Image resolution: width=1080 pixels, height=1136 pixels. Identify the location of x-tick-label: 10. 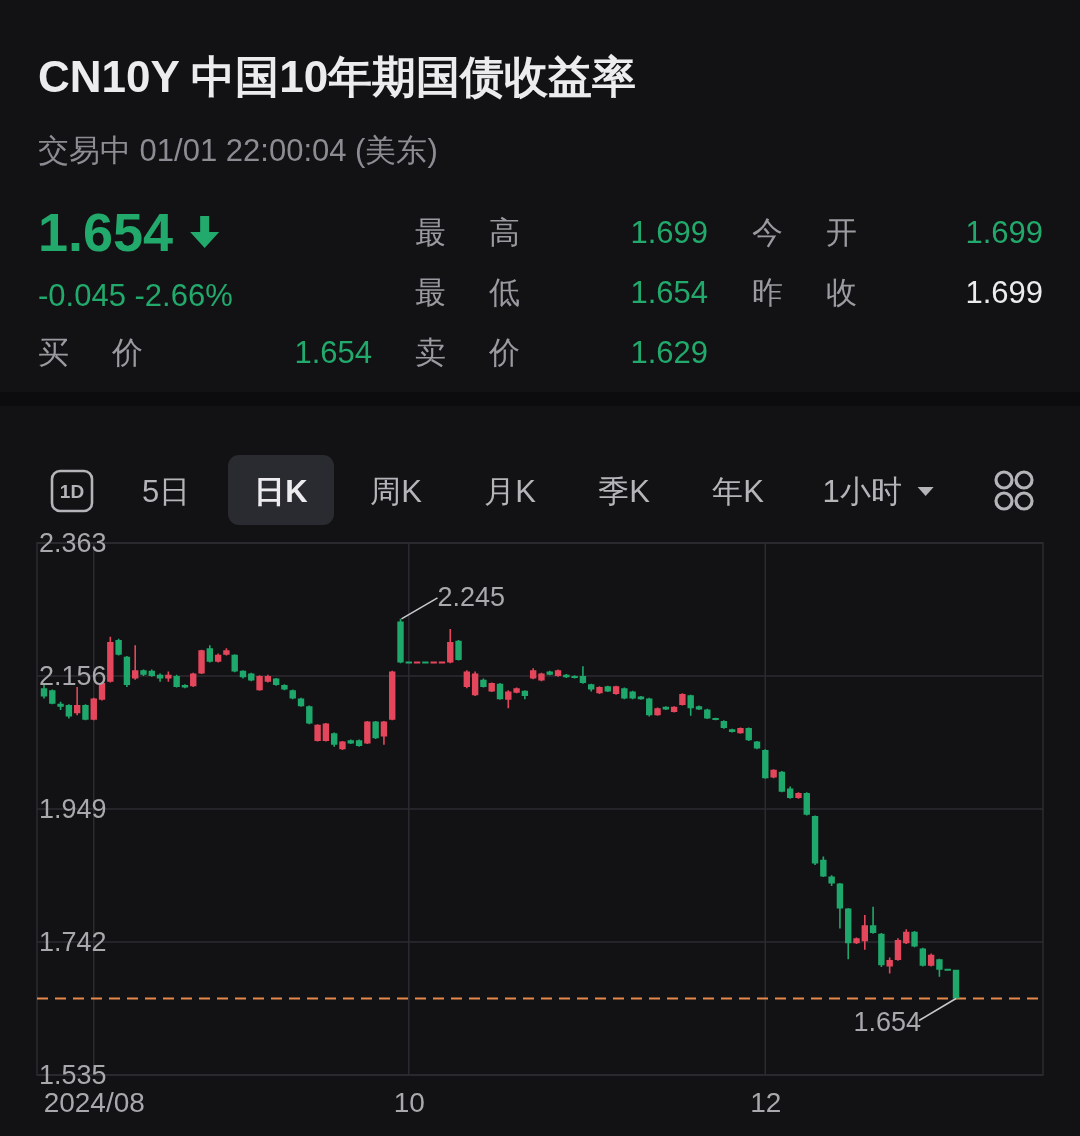
(409, 1102).